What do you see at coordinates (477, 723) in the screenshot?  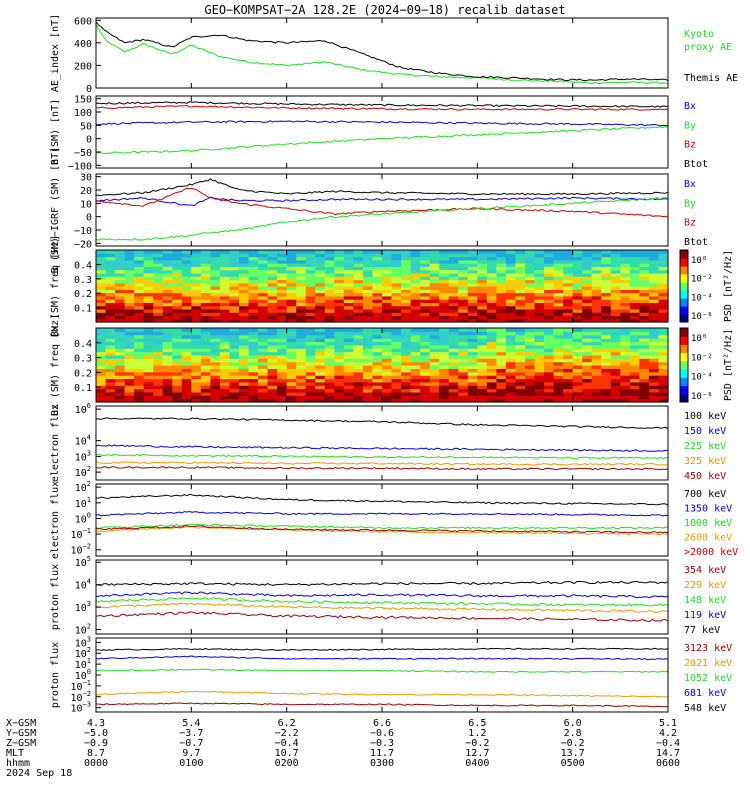 I see `x-axis-value: 6.5` at bounding box center [477, 723].